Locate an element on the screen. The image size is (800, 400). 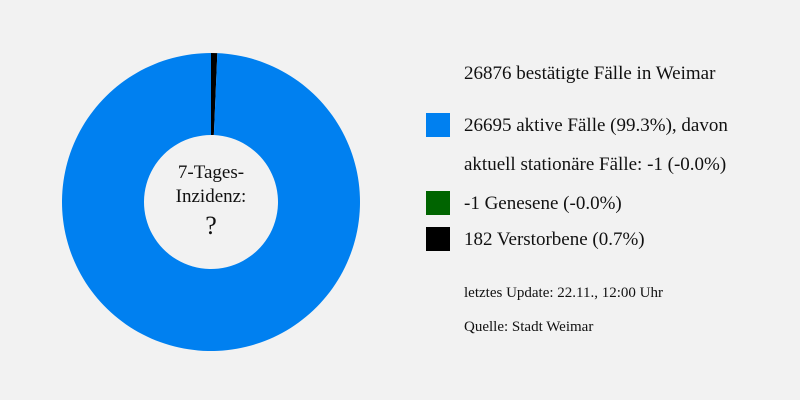
hospitalized-cases-text: aktuell stationäre Fälle: -1 (-0.0%) is located at coordinates (595, 164).